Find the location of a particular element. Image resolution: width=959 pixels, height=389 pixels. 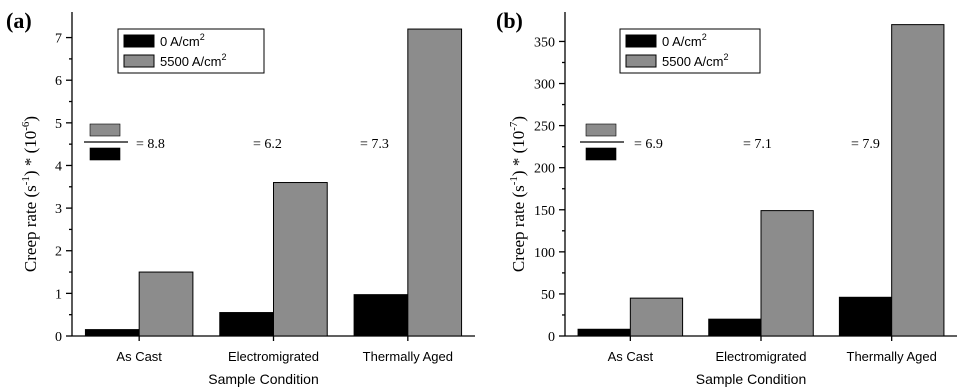

y-axis-label-sup2: -6 is located at coordinates (26, 126).